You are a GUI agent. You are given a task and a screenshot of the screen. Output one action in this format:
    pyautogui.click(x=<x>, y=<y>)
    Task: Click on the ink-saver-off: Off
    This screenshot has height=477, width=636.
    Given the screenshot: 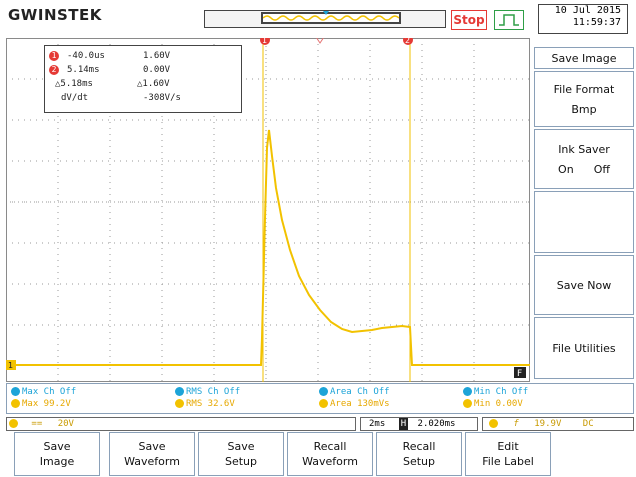 What is the action you would take?
    pyautogui.click(x=601, y=169)
    